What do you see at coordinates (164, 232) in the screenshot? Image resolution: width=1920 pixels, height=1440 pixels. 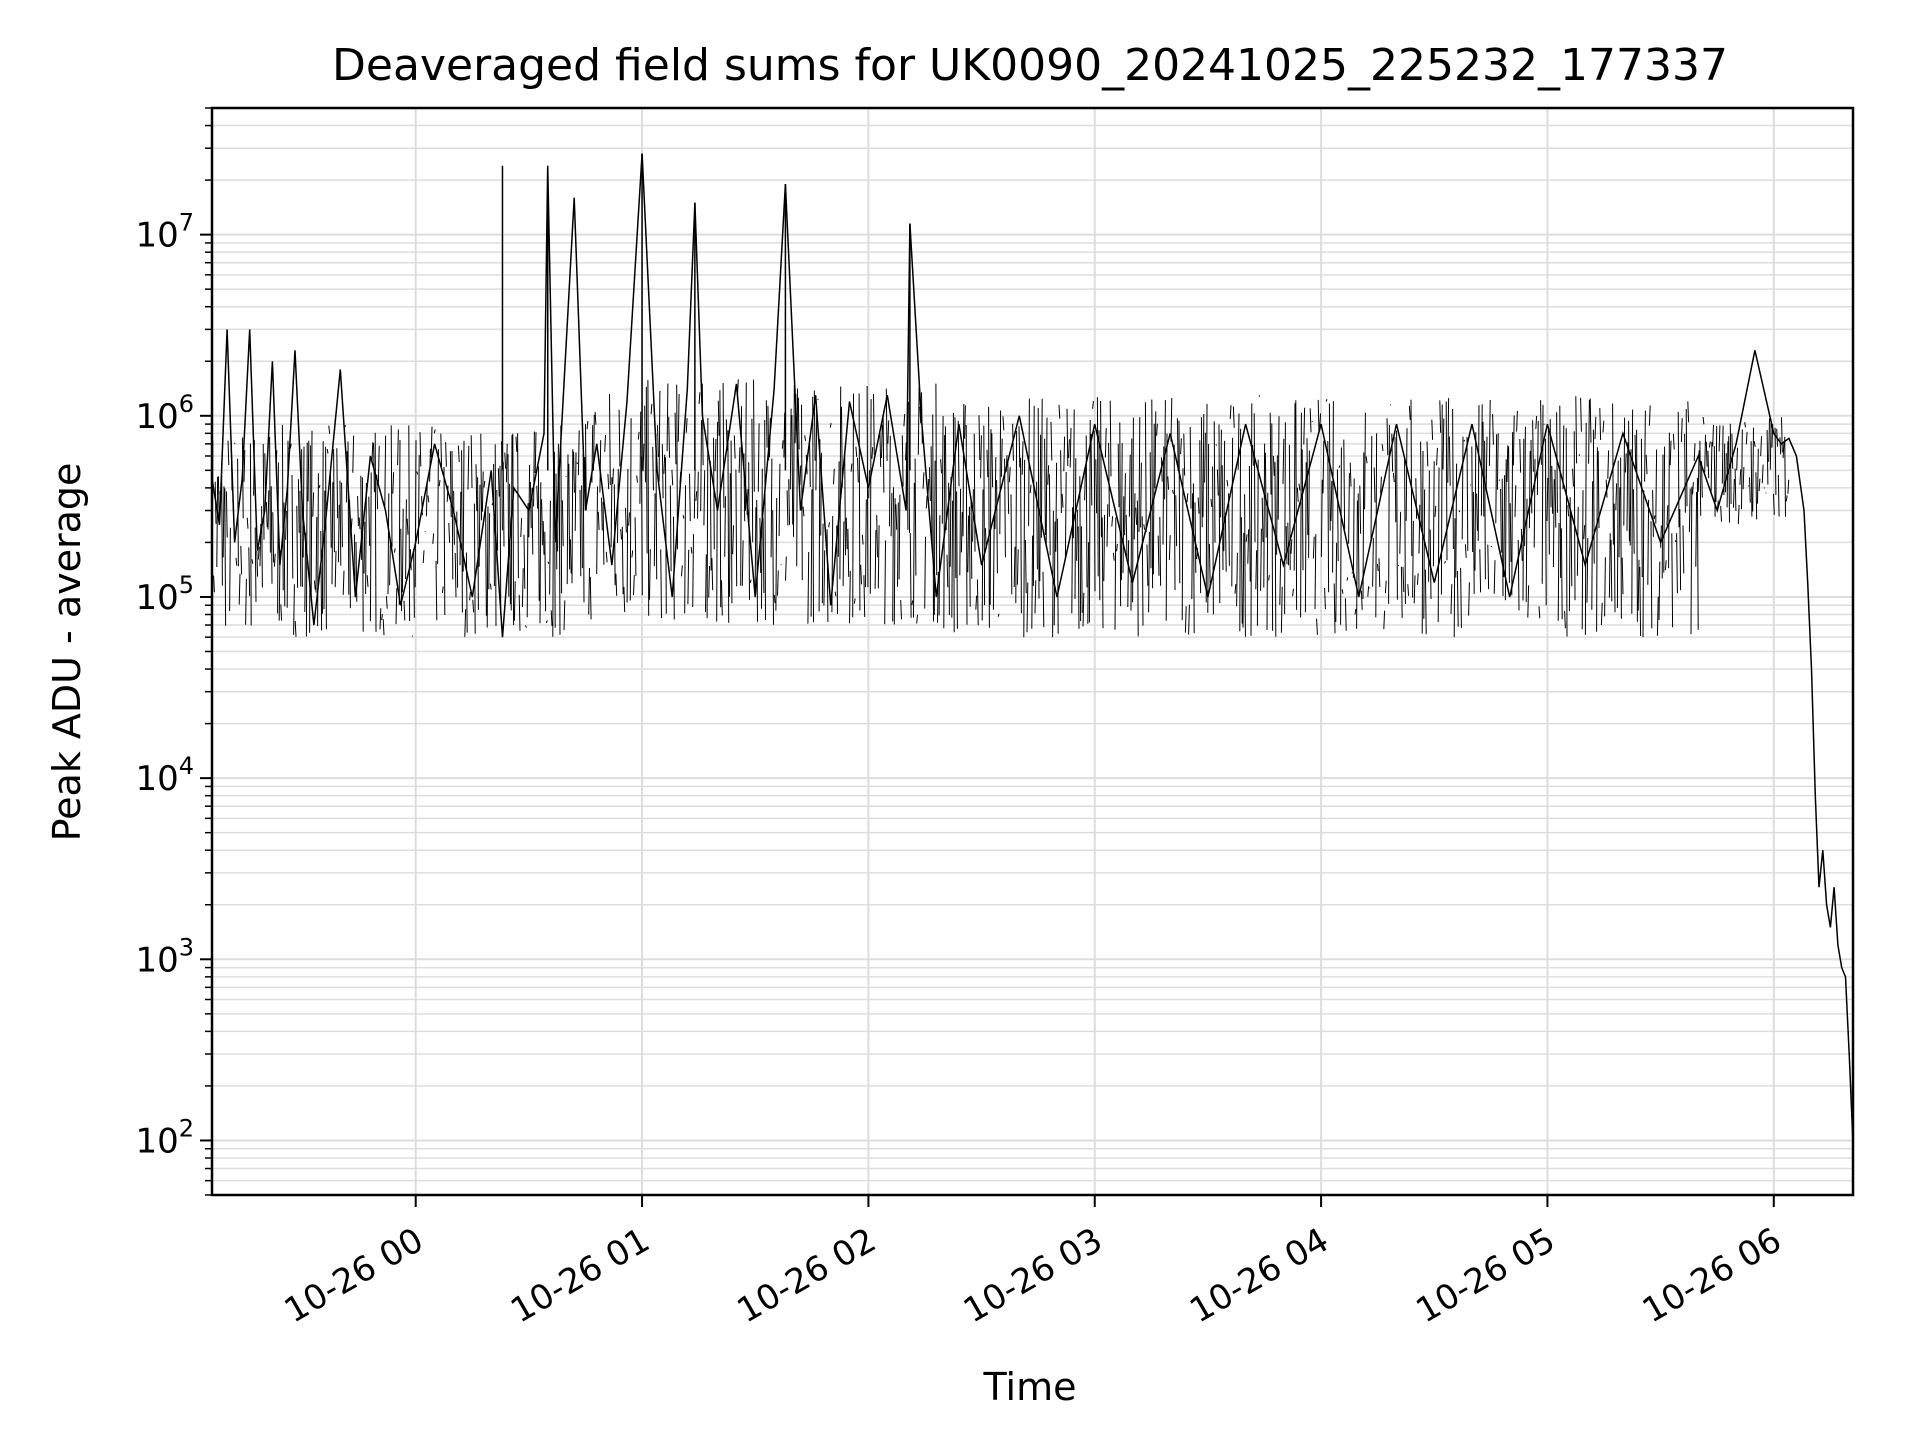 I see `y-tick-label: 10⁷` at bounding box center [164, 232].